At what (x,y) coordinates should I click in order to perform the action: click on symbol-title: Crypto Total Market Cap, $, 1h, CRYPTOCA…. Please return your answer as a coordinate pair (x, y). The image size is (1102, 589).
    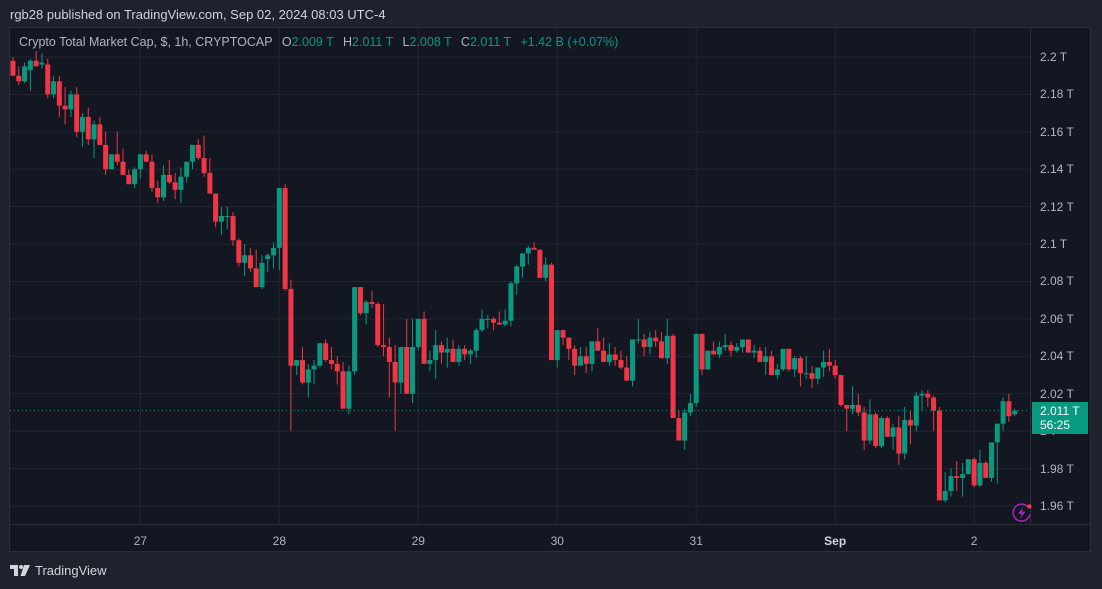
    Looking at the image, I should click on (146, 42).